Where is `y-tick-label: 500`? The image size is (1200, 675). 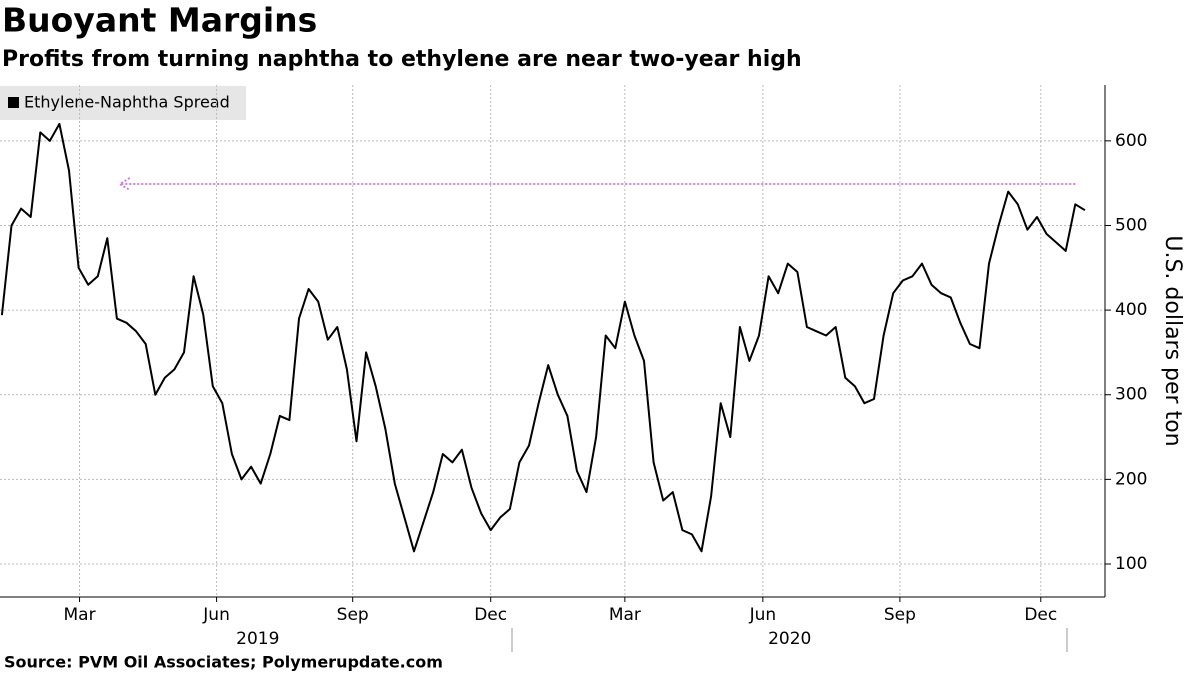 y-tick-label: 500 is located at coordinates (1131, 225).